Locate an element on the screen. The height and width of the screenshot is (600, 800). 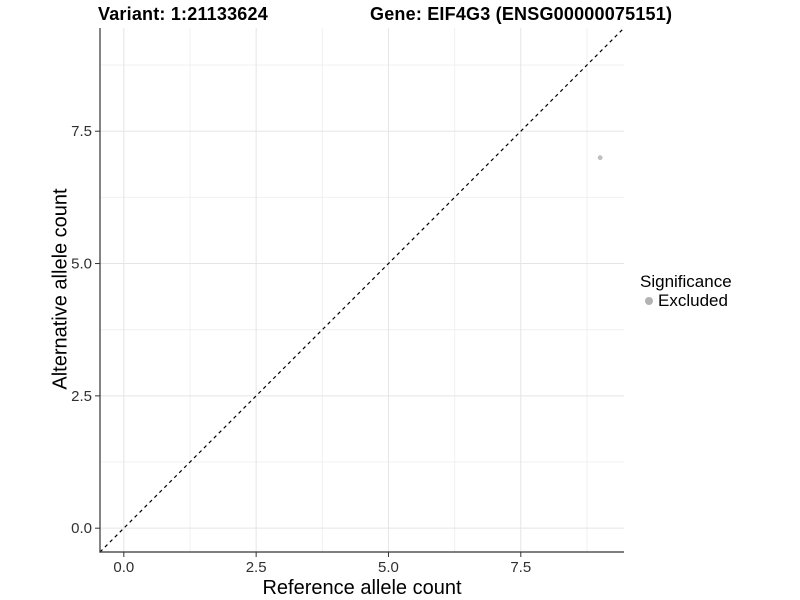
gene-title: Gene: EIF4G3 (ENSG00000075151) is located at coordinates (521, 14).